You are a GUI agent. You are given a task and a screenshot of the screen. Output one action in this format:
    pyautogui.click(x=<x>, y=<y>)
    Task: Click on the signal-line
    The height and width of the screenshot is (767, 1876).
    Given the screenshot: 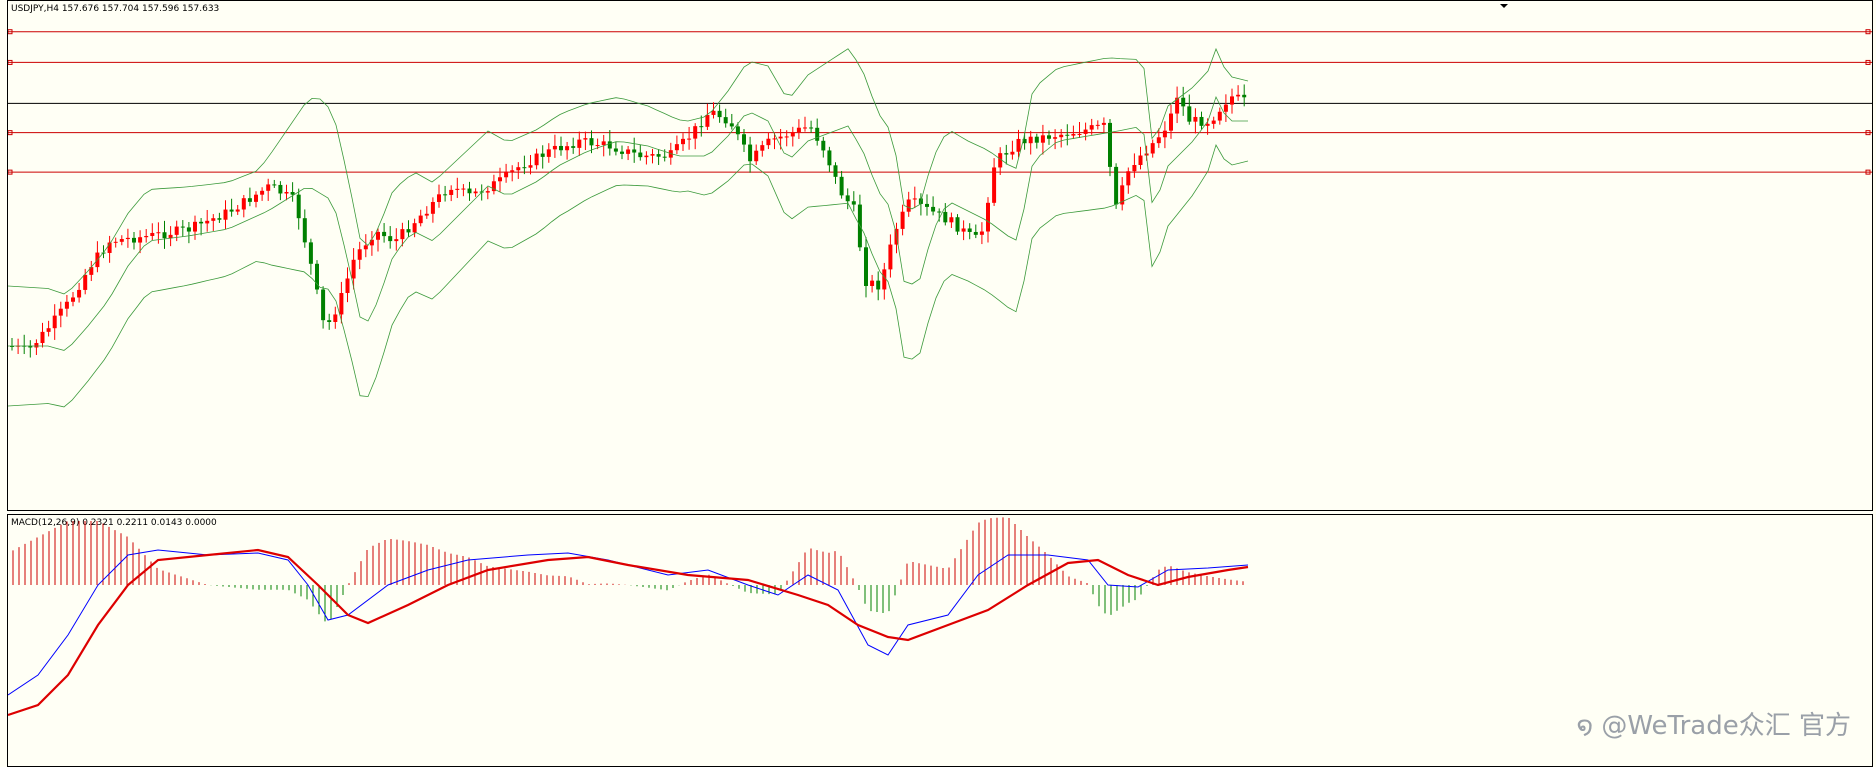 What is the action you would take?
    pyautogui.click(x=628, y=632)
    